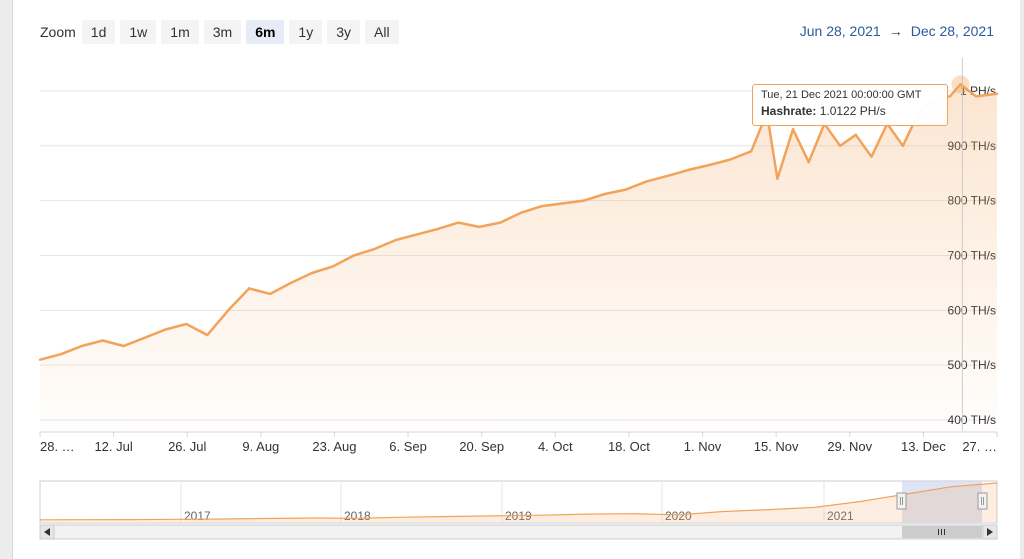 This screenshot has width=1024, height=559. Describe the element at coordinates (357, 516) in the screenshot. I see `navigator-year-label: 2018` at that location.